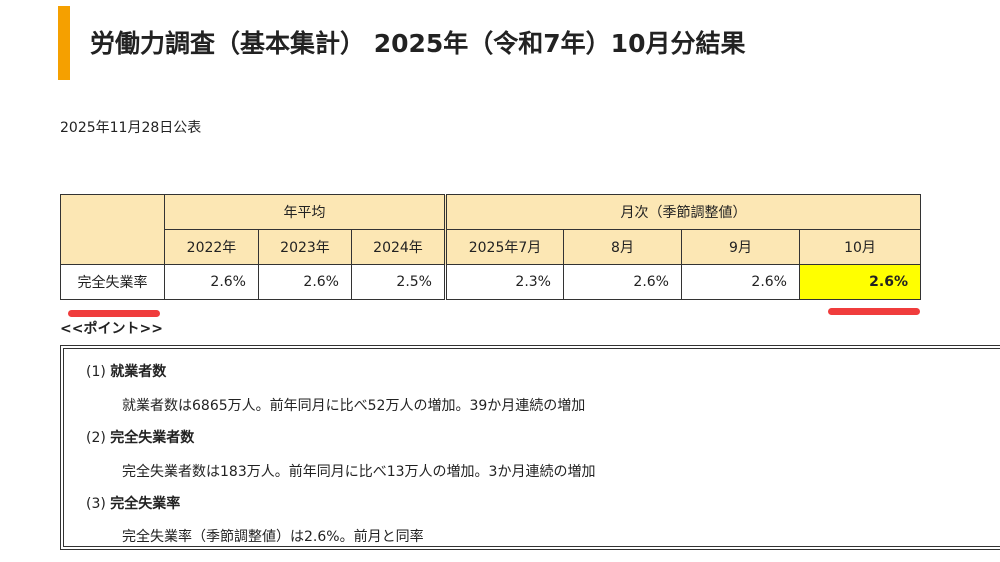  I want to click on col-header-2025-jul: 2025年7月, so click(504, 247).